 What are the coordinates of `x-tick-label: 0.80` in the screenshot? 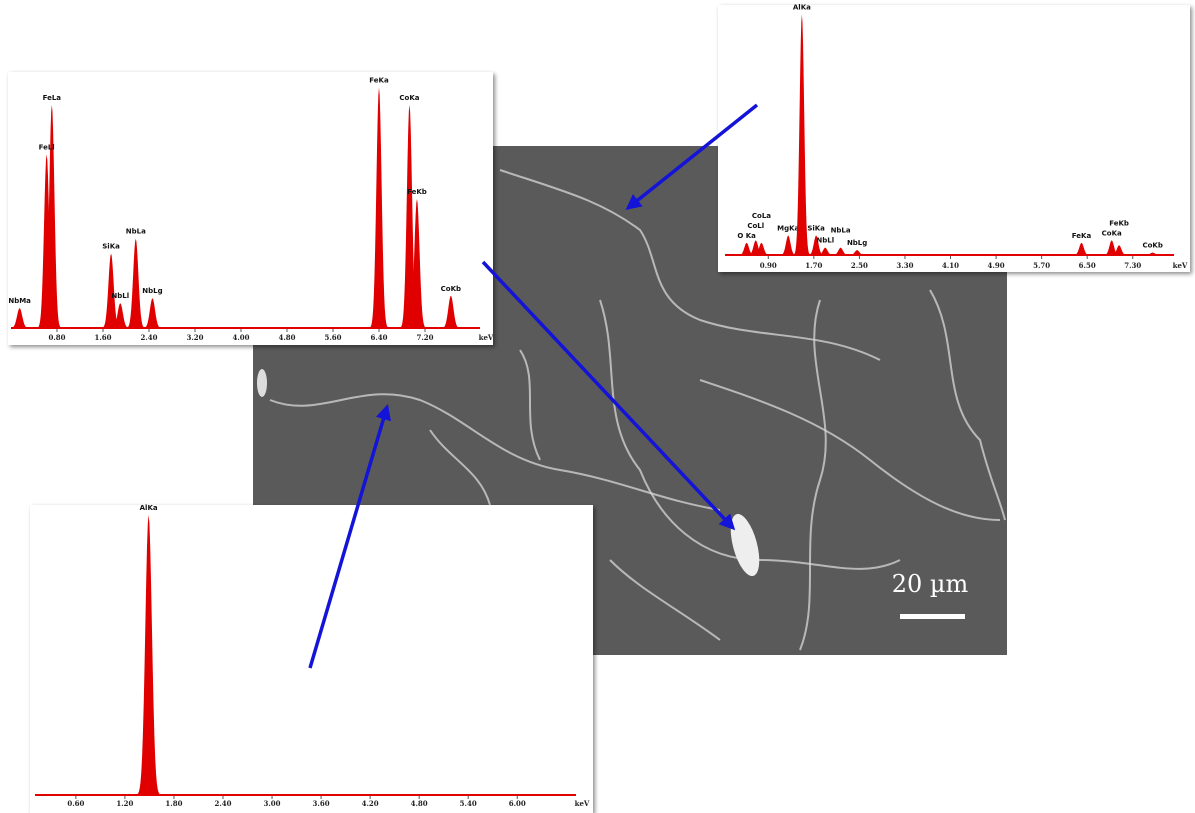 It's located at (56, 337).